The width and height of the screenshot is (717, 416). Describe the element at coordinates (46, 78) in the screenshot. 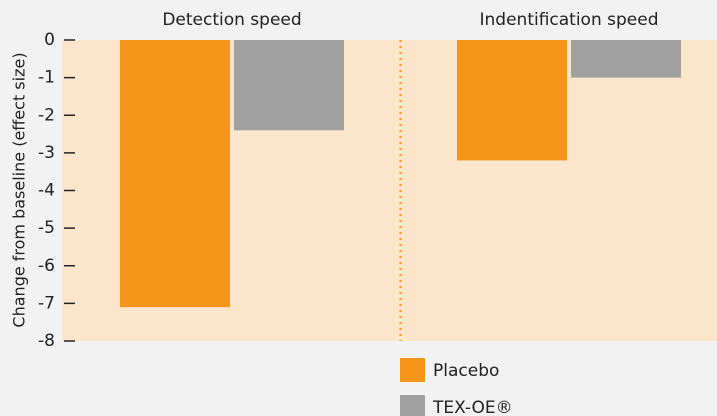

I see `y-tick-label: -1` at that location.